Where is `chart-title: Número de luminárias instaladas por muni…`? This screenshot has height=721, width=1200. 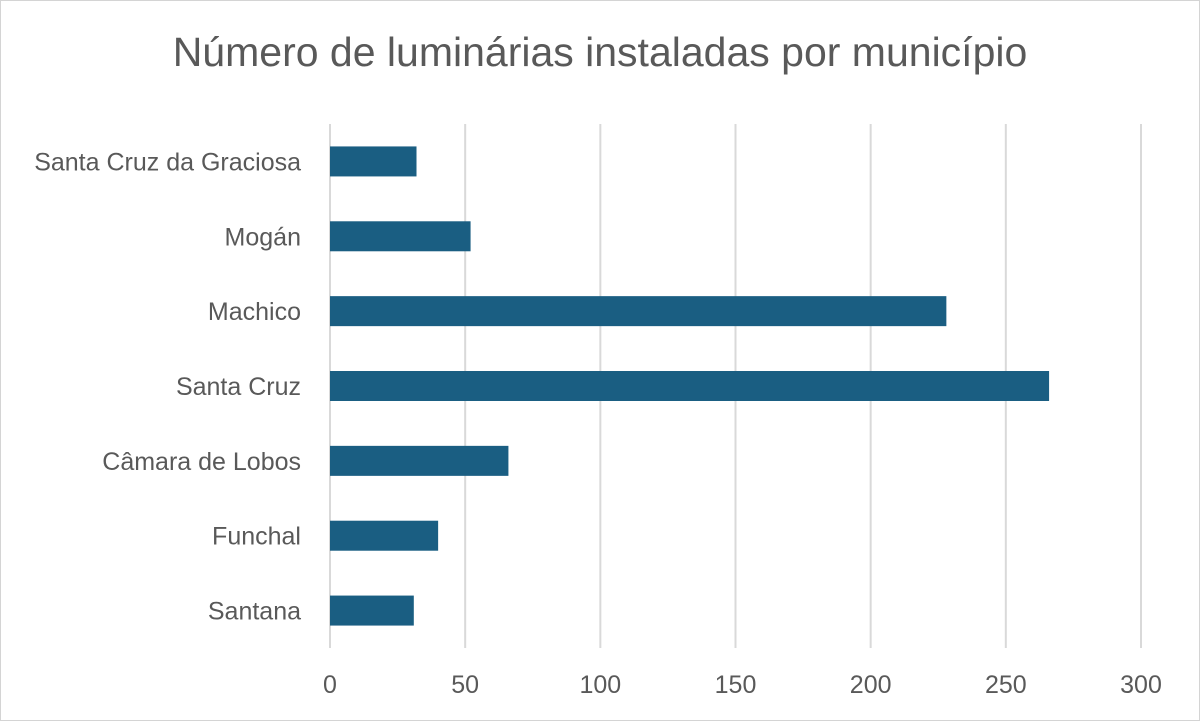
chart-title: Número de luminárias instaladas por muni… is located at coordinates (600, 52).